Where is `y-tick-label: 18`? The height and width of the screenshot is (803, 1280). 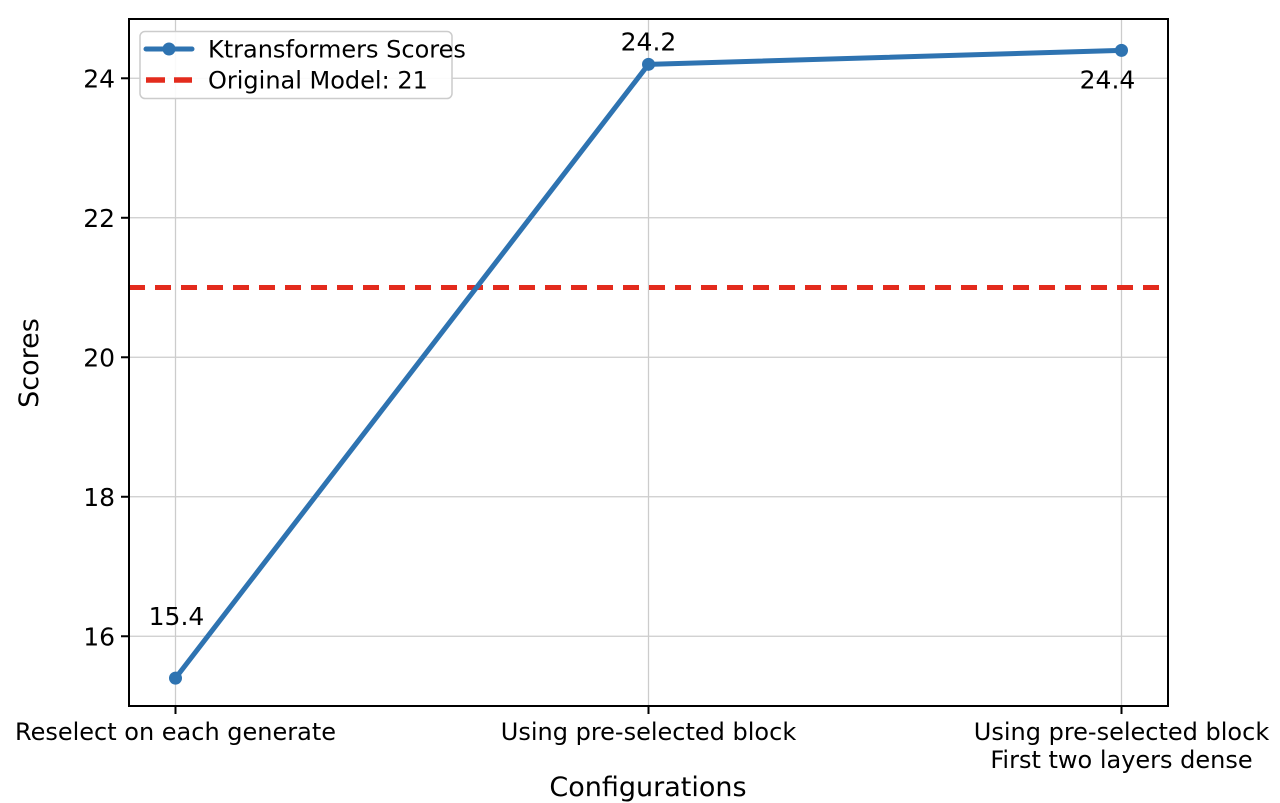 y-tick-label: 18 is located at coordinates (99, 497).